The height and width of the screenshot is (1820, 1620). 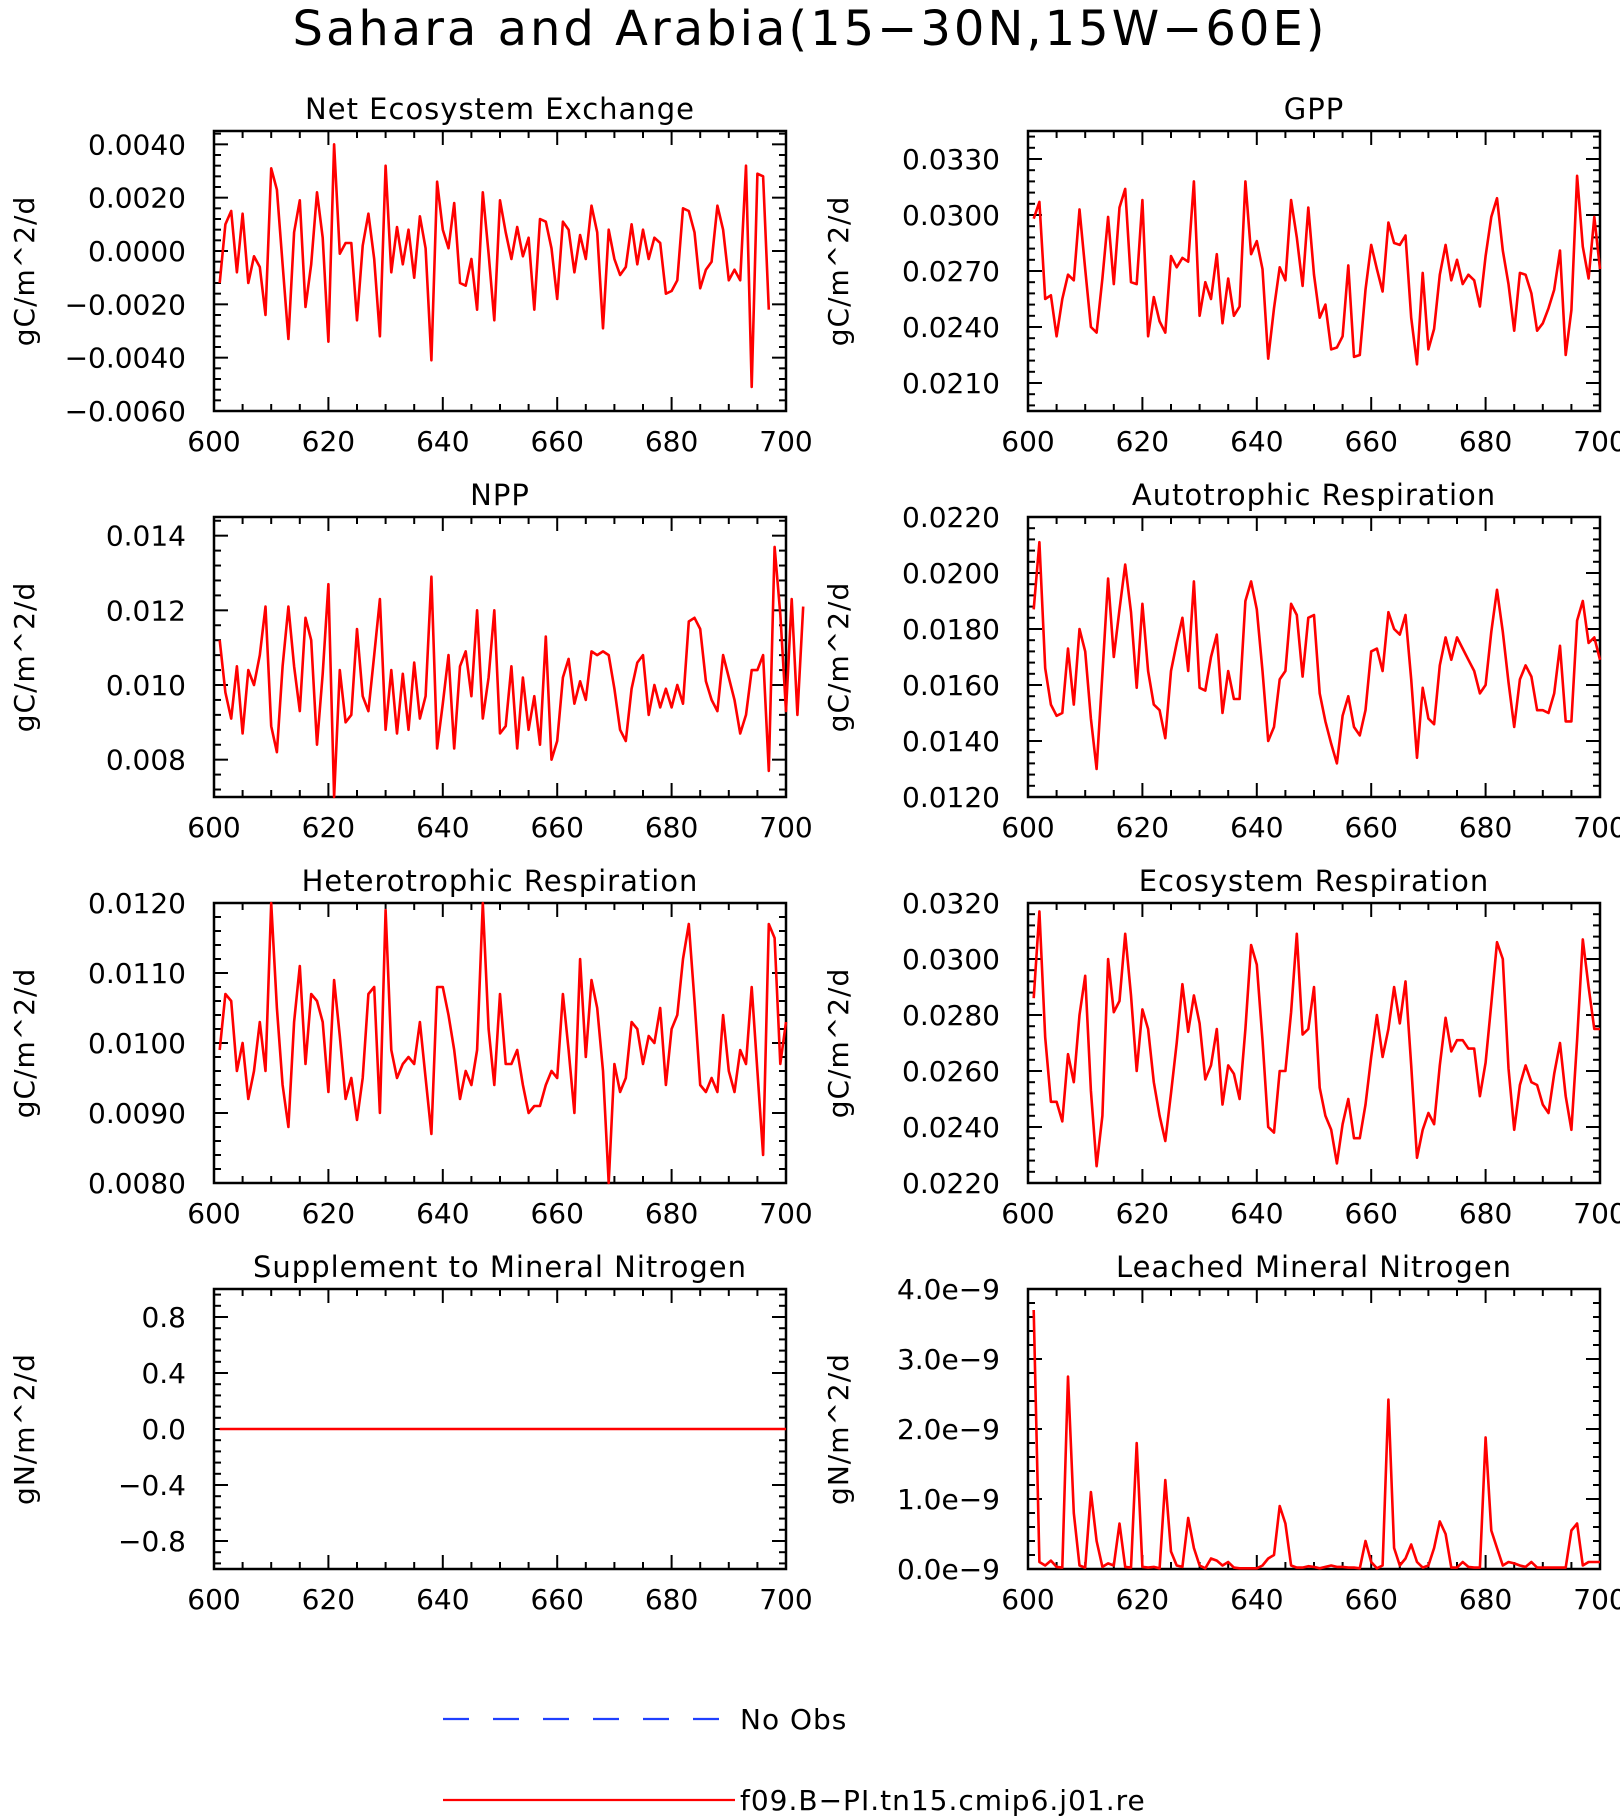 I want to click on y-tick-label: 0.0, so click(x=163, y=1429).